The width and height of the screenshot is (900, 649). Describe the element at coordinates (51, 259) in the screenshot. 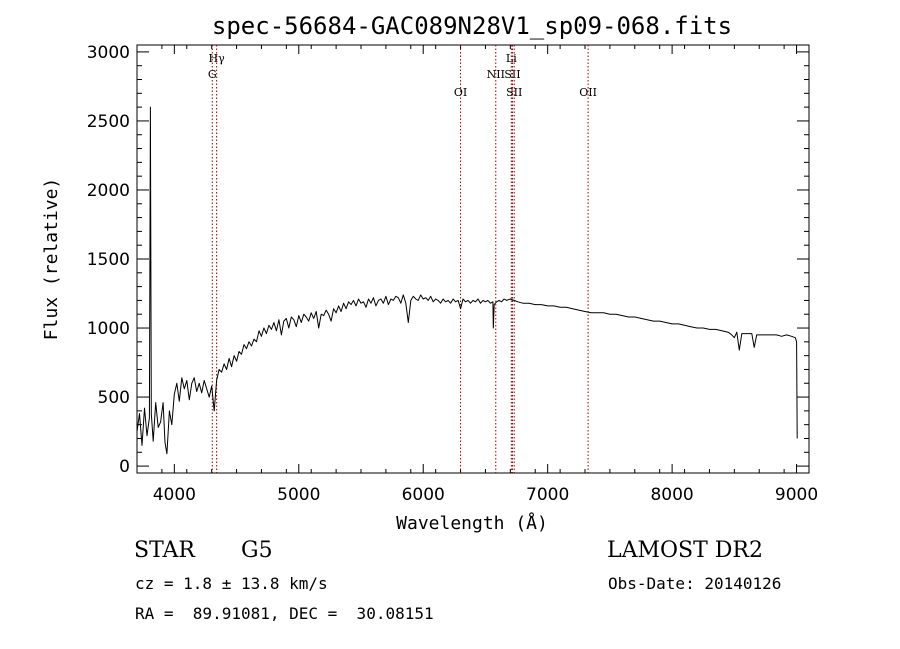

I see `y-axis-label: Flux (relative)` at that location.